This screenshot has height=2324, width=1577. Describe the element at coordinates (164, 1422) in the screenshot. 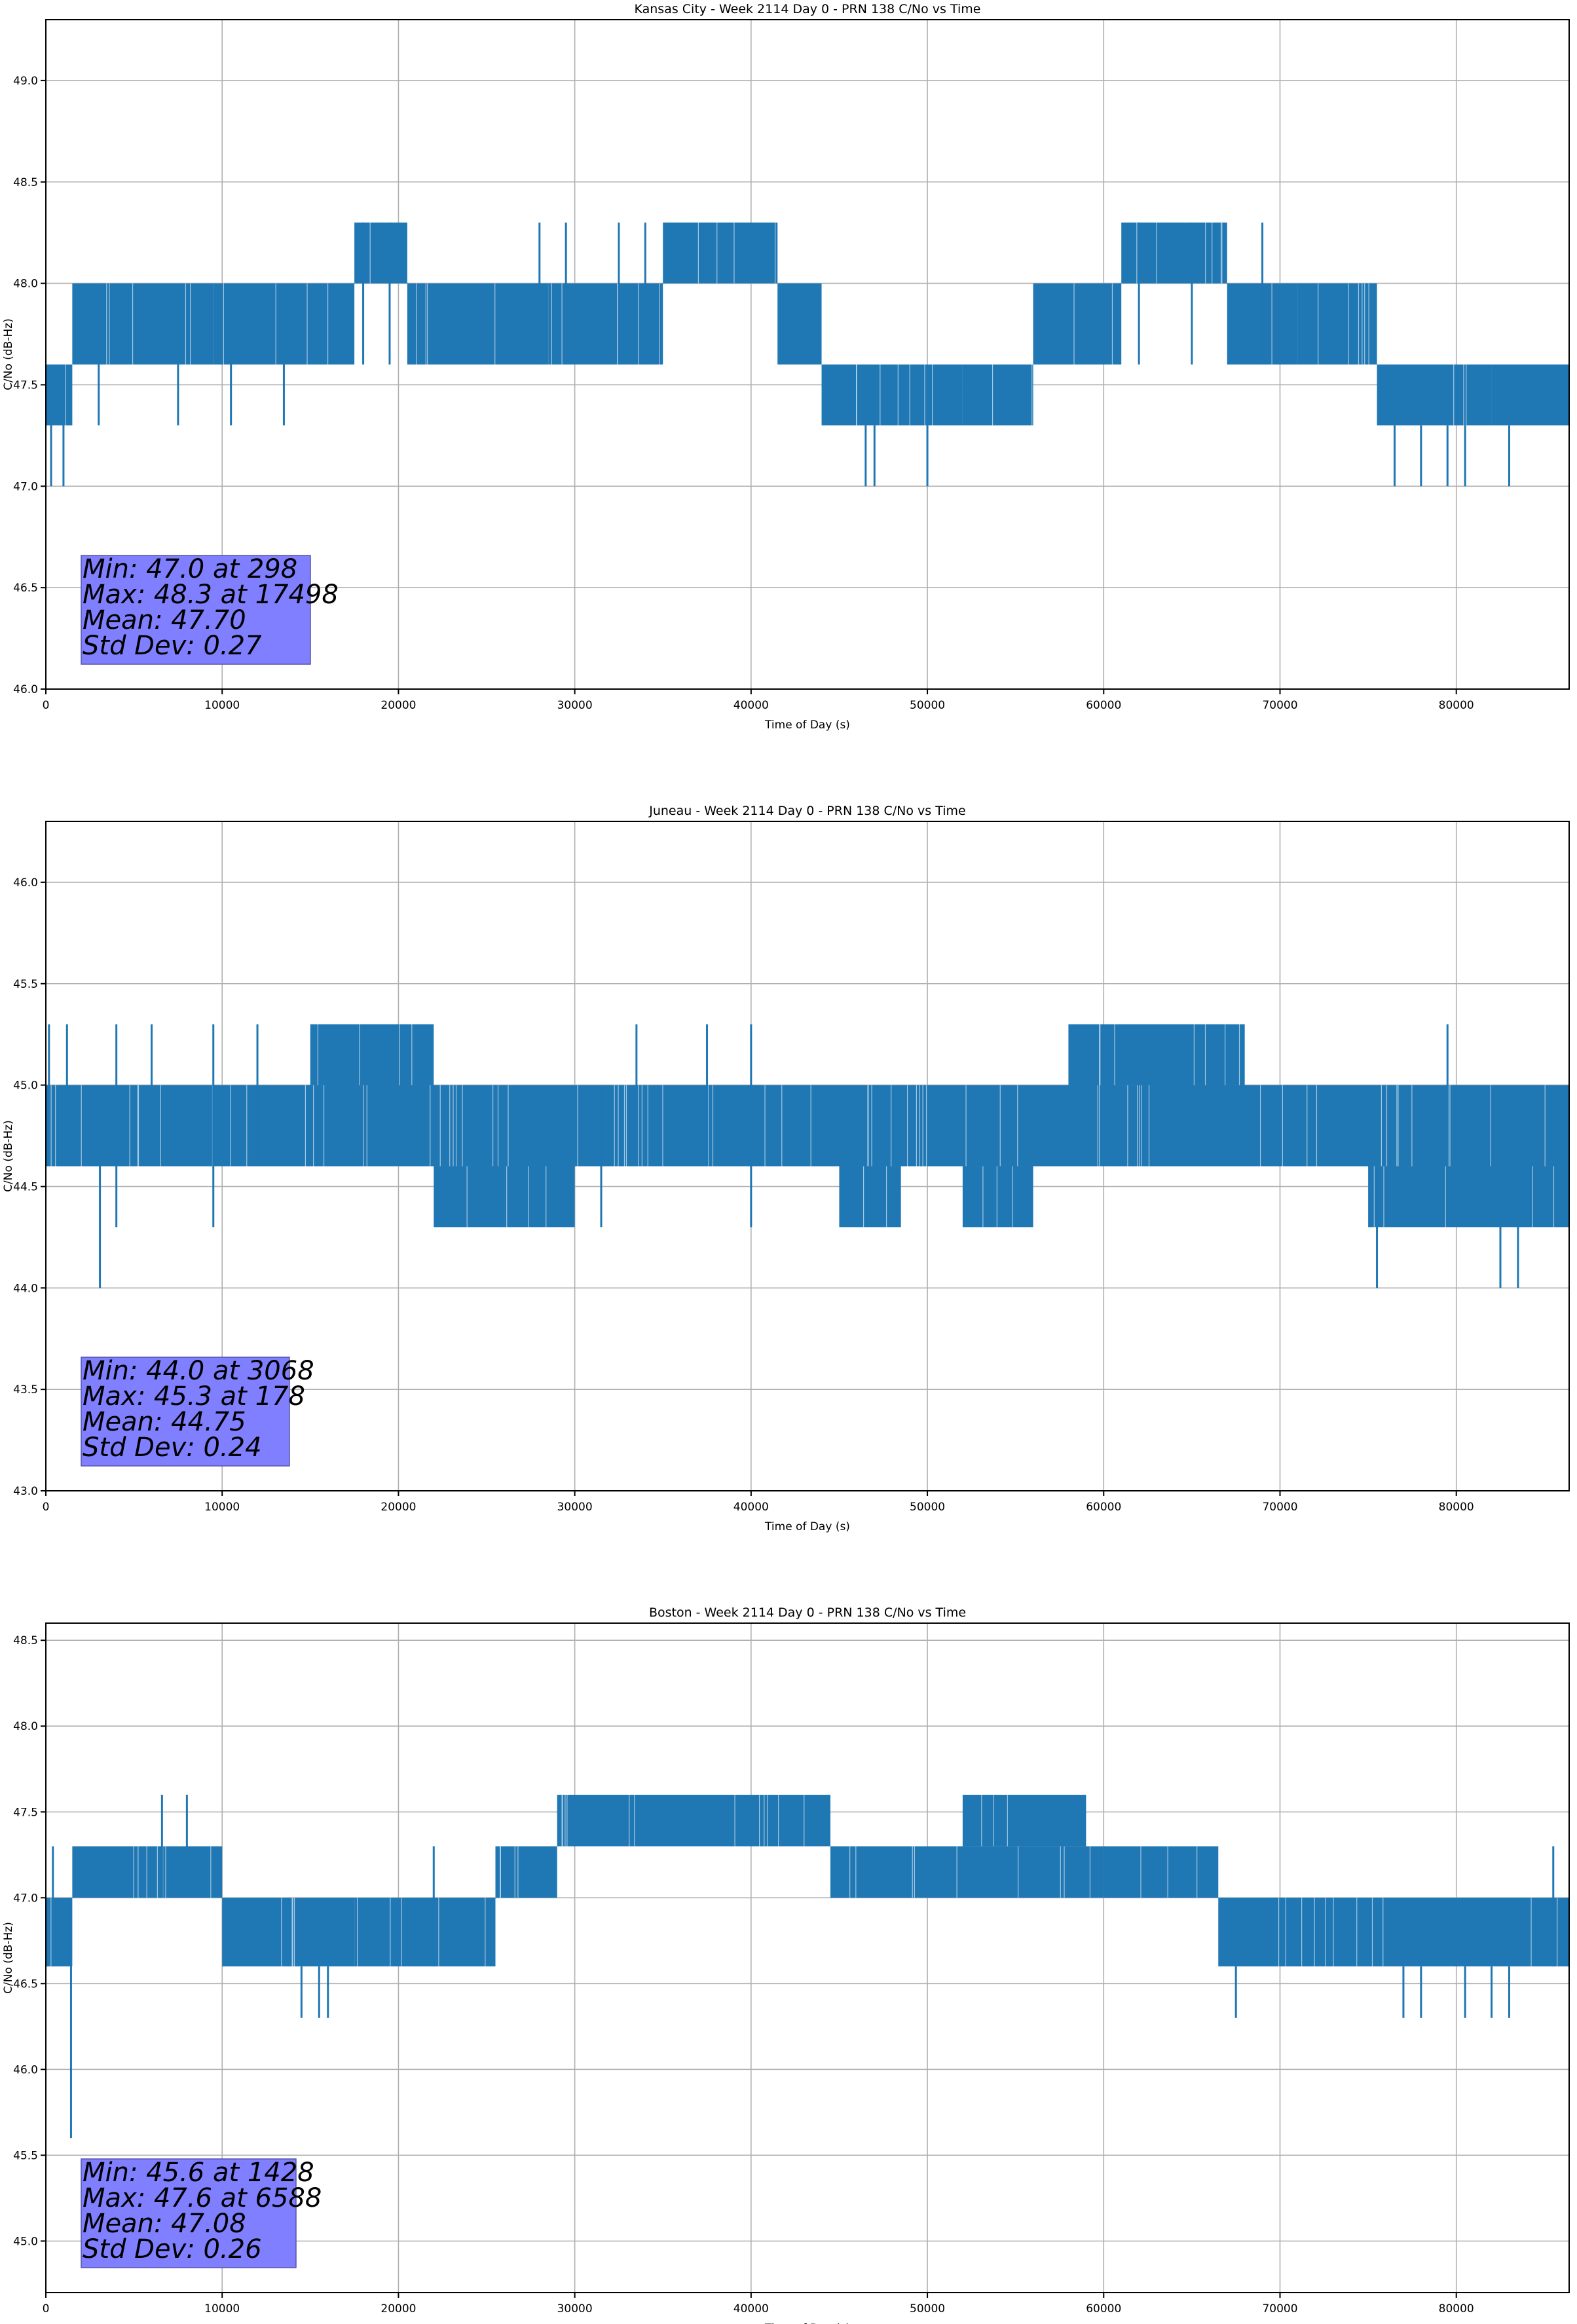

I see `stat-mean: Mean: 44.75` at that location.